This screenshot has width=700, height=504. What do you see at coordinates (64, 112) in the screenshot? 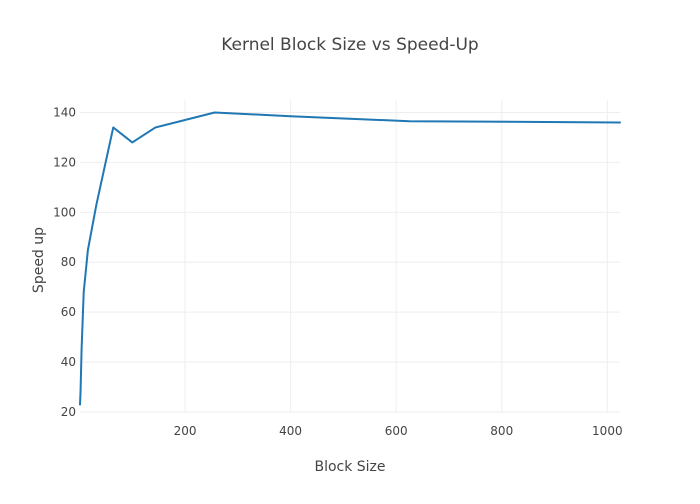
I see `y-tick-label: 140` at bounding box center [64, 112].